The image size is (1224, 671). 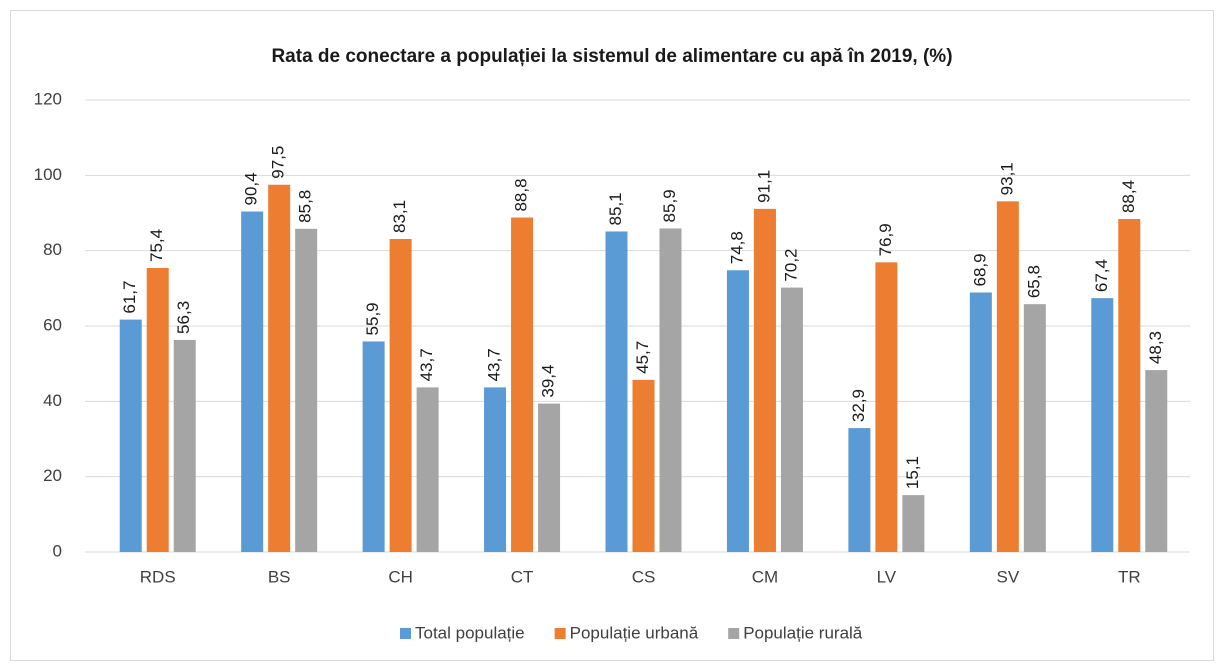 I want to click on y-tick-label: 0, so click(x=57, y=550).